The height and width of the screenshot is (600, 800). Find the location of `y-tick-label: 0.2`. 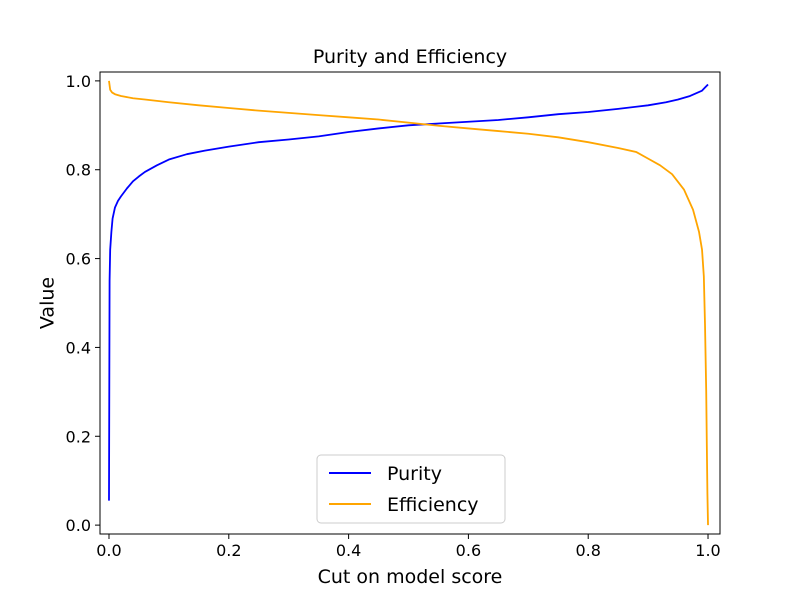

y-tick-label: 0.2 is located at coordinates (78, 436).